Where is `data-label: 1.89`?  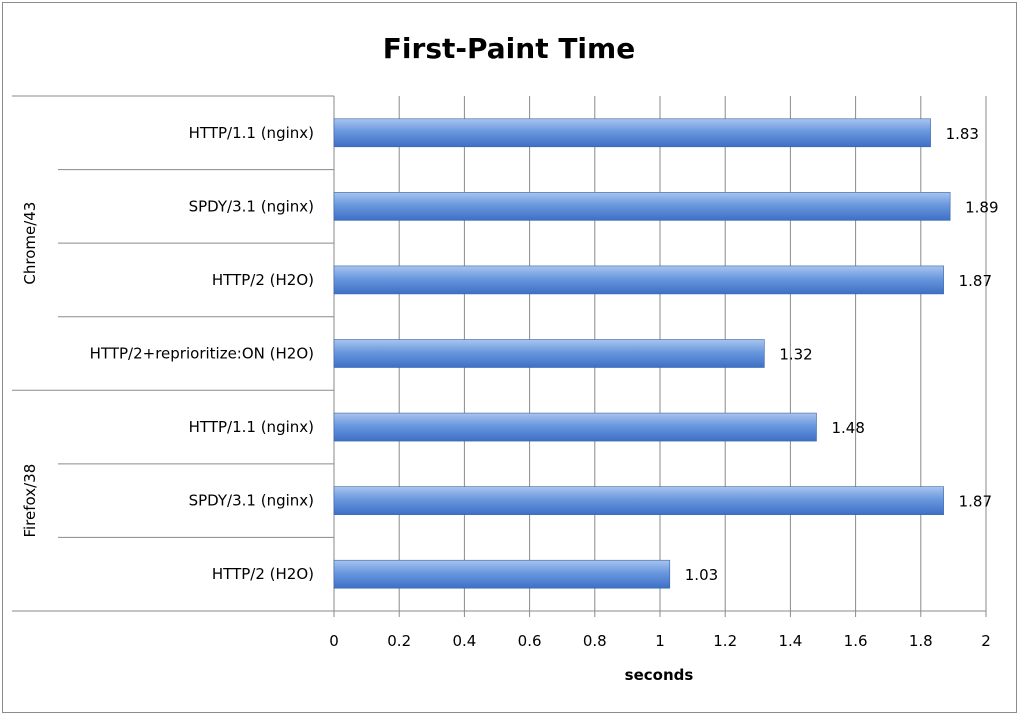
data-label: 1.89 is located at coordinates (981, 207).